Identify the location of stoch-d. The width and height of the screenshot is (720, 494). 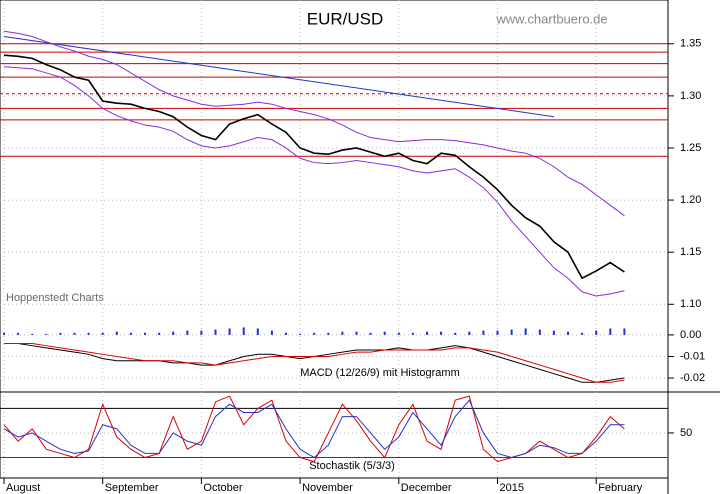
(314, 429).